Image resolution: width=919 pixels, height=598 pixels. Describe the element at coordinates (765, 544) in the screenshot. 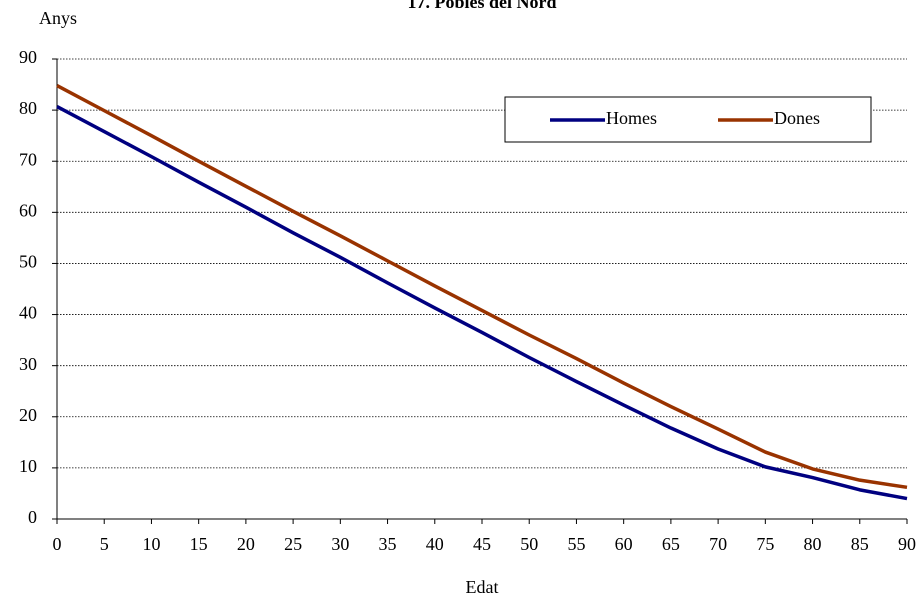

I see `x-tick-label: 75` at that location.